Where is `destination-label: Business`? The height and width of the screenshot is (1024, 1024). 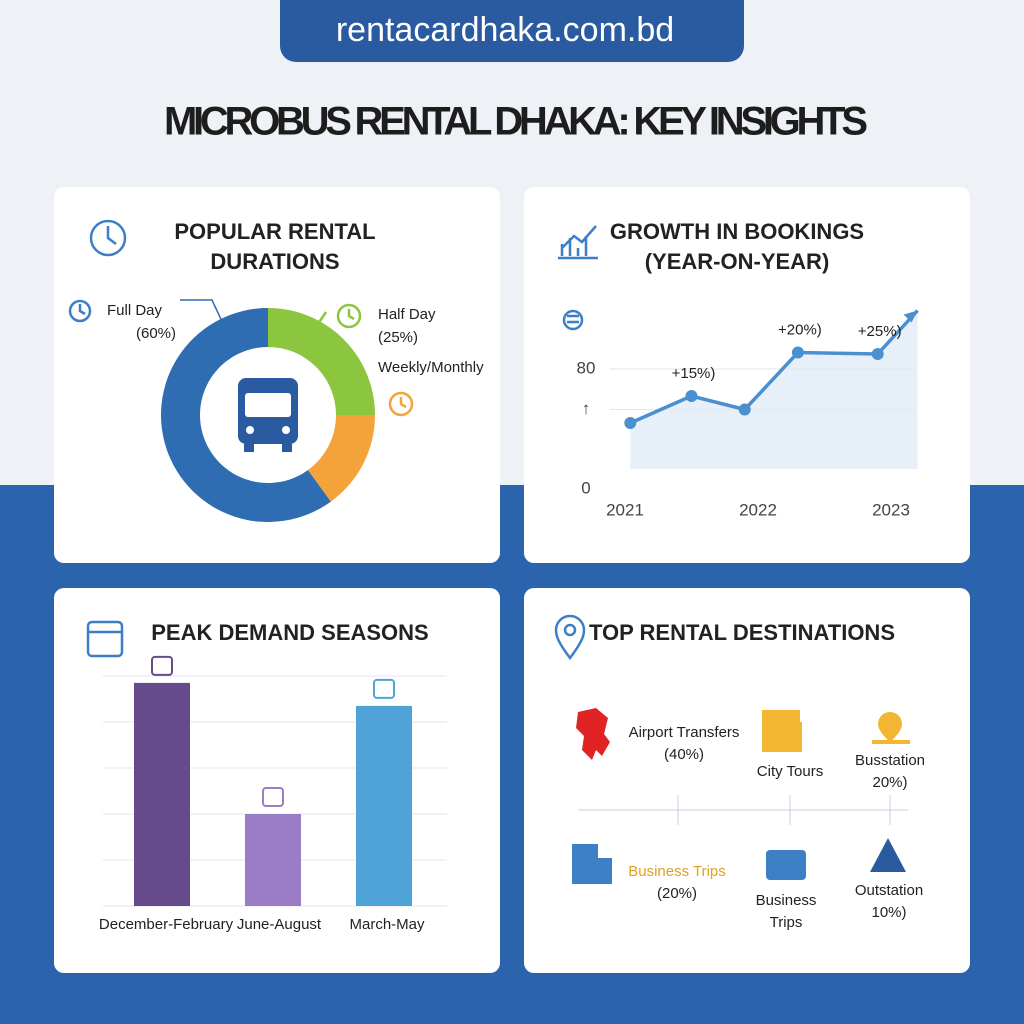
destination-label: Business is located at coordinates (786, 900).